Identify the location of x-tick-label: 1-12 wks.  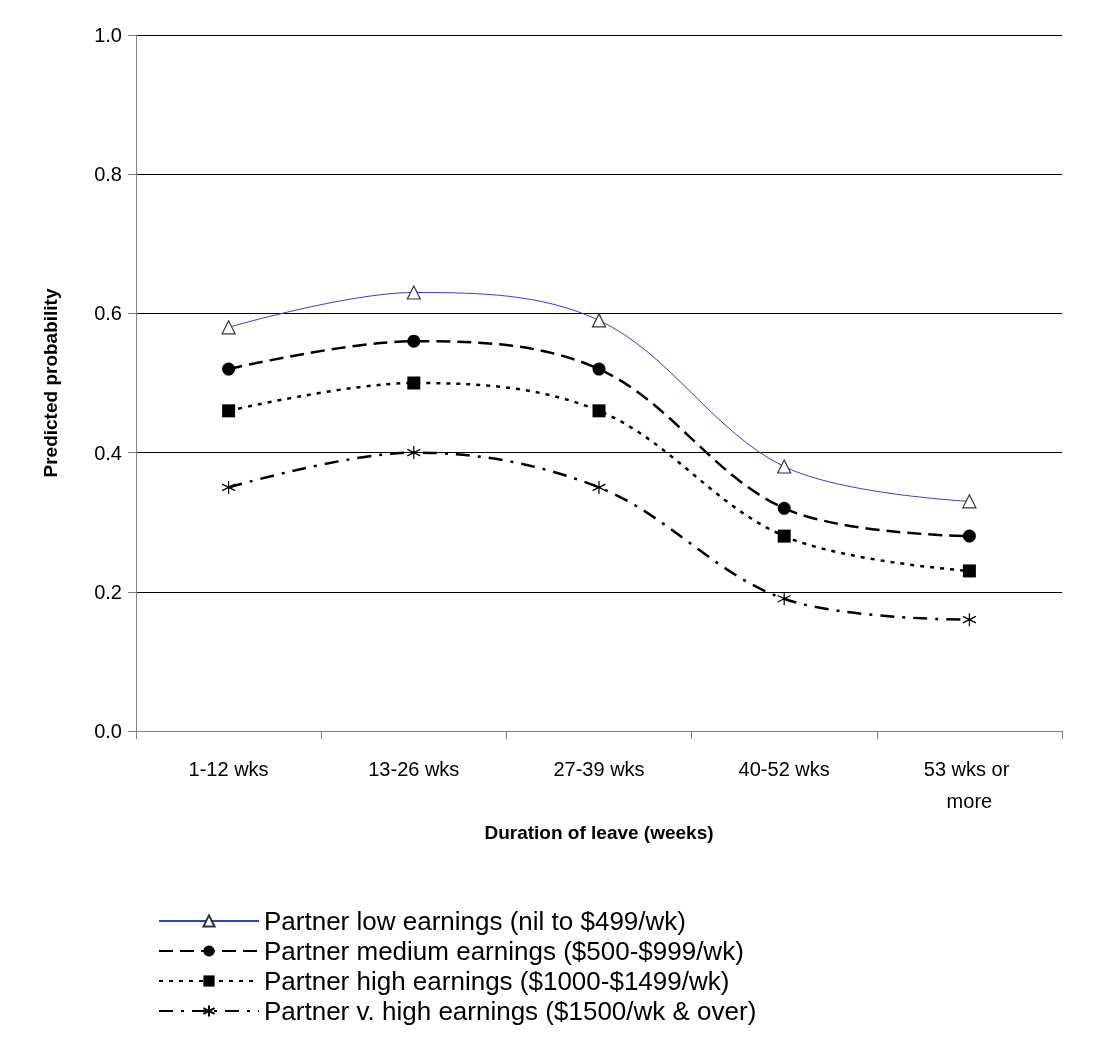
(228, 769).